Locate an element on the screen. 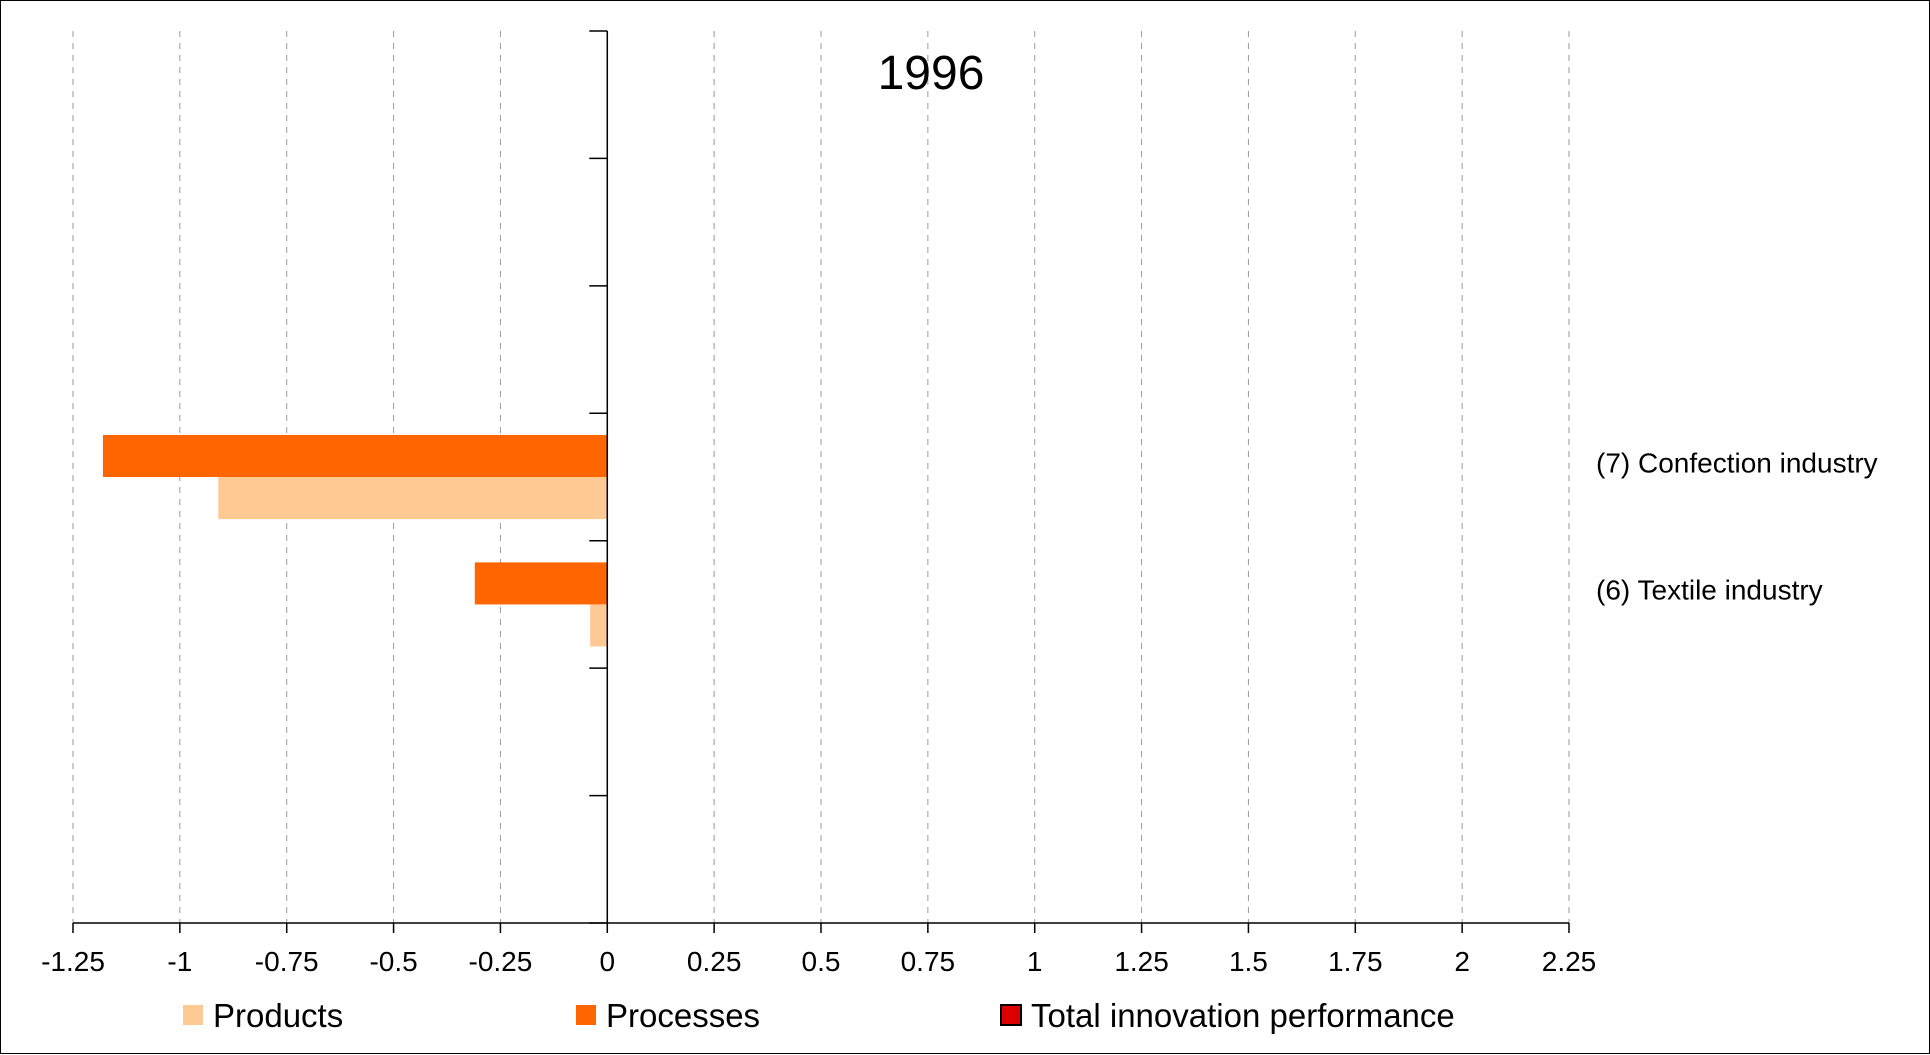 This screenshot has height=1055, width=1930. legend-item: Products is located at coordinates (263, 1015).